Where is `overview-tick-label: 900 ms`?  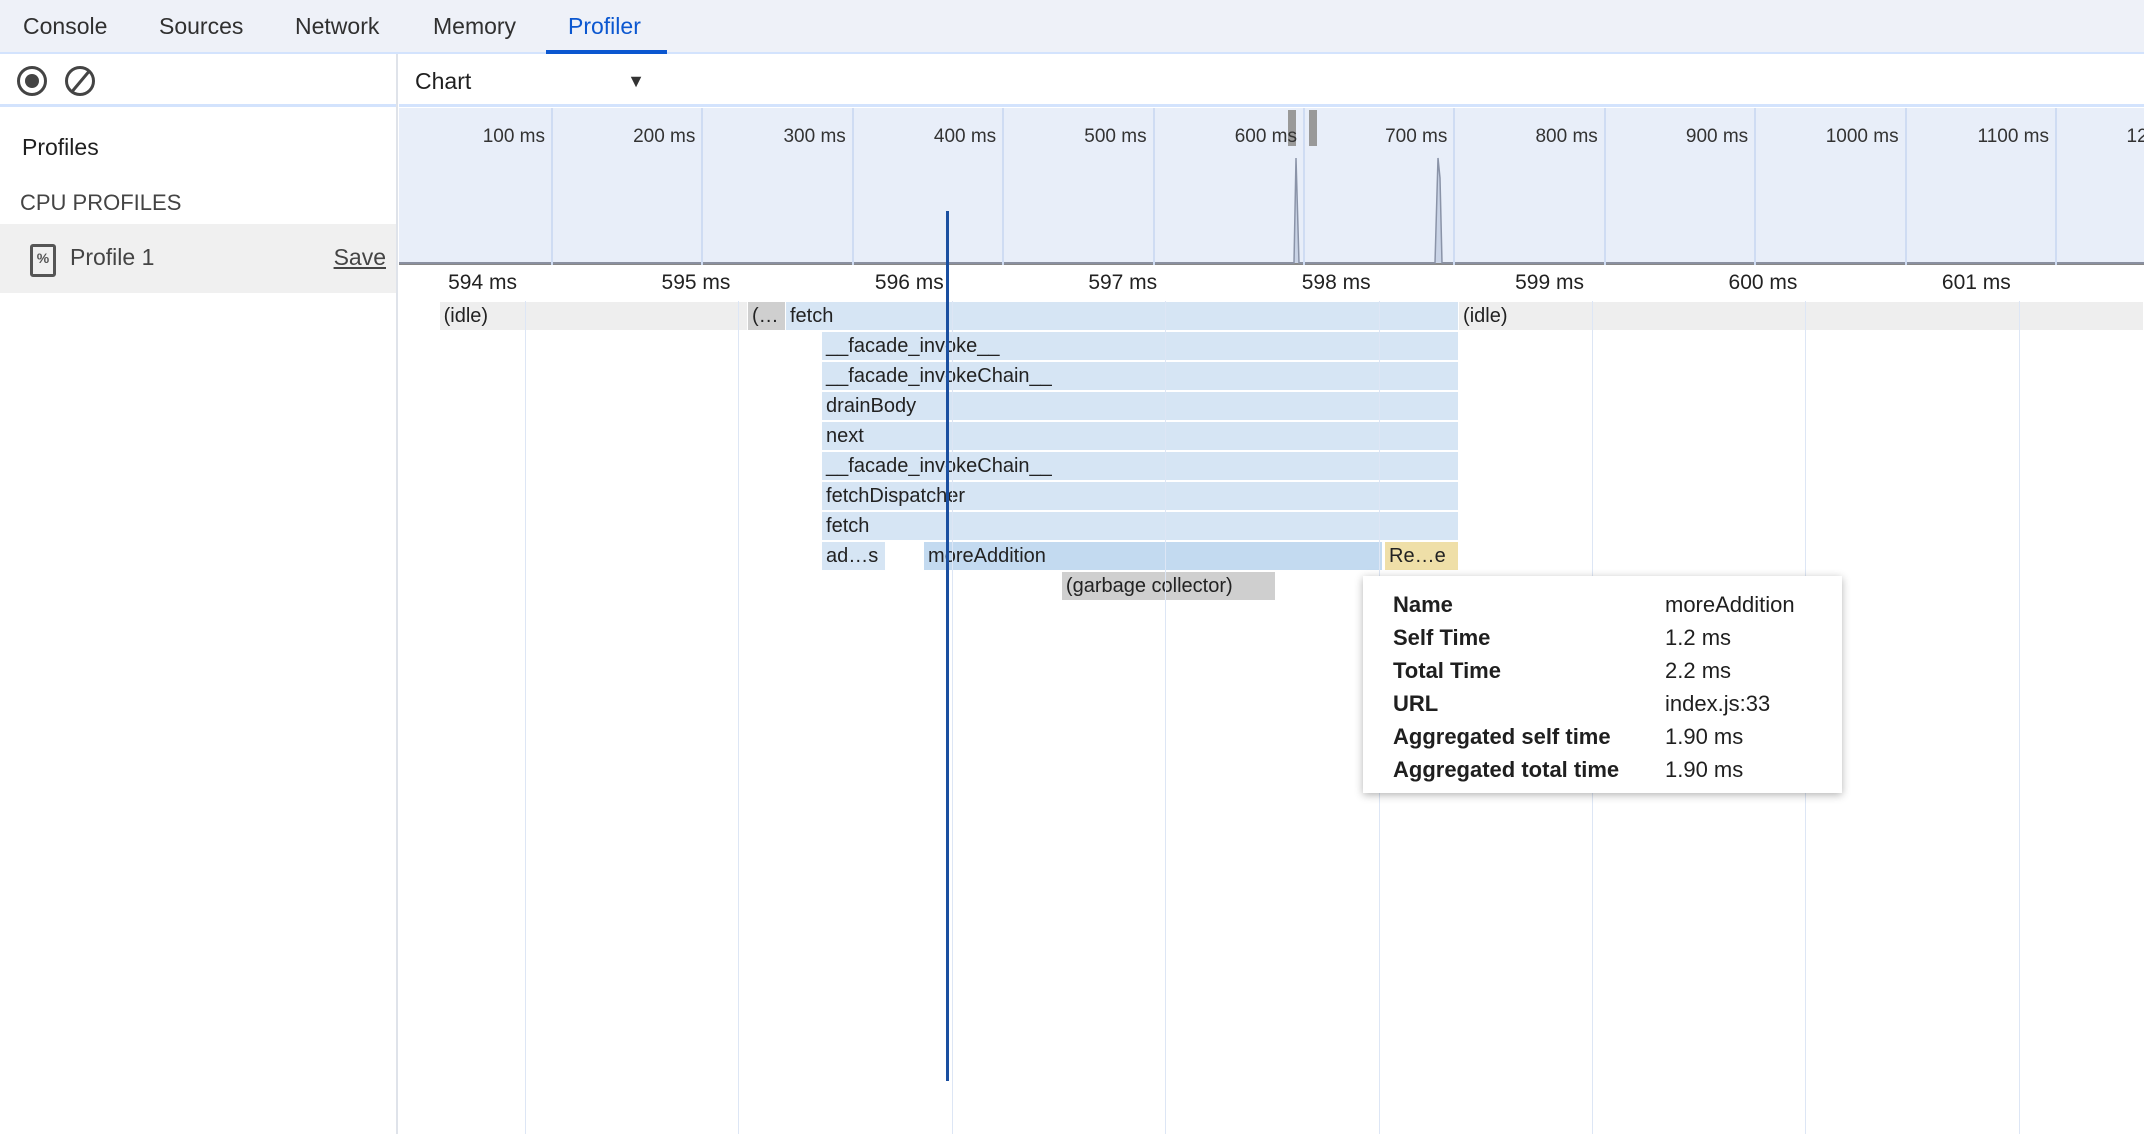 overview-tick-label: 900 ms is located at coordinates (1717, 136).